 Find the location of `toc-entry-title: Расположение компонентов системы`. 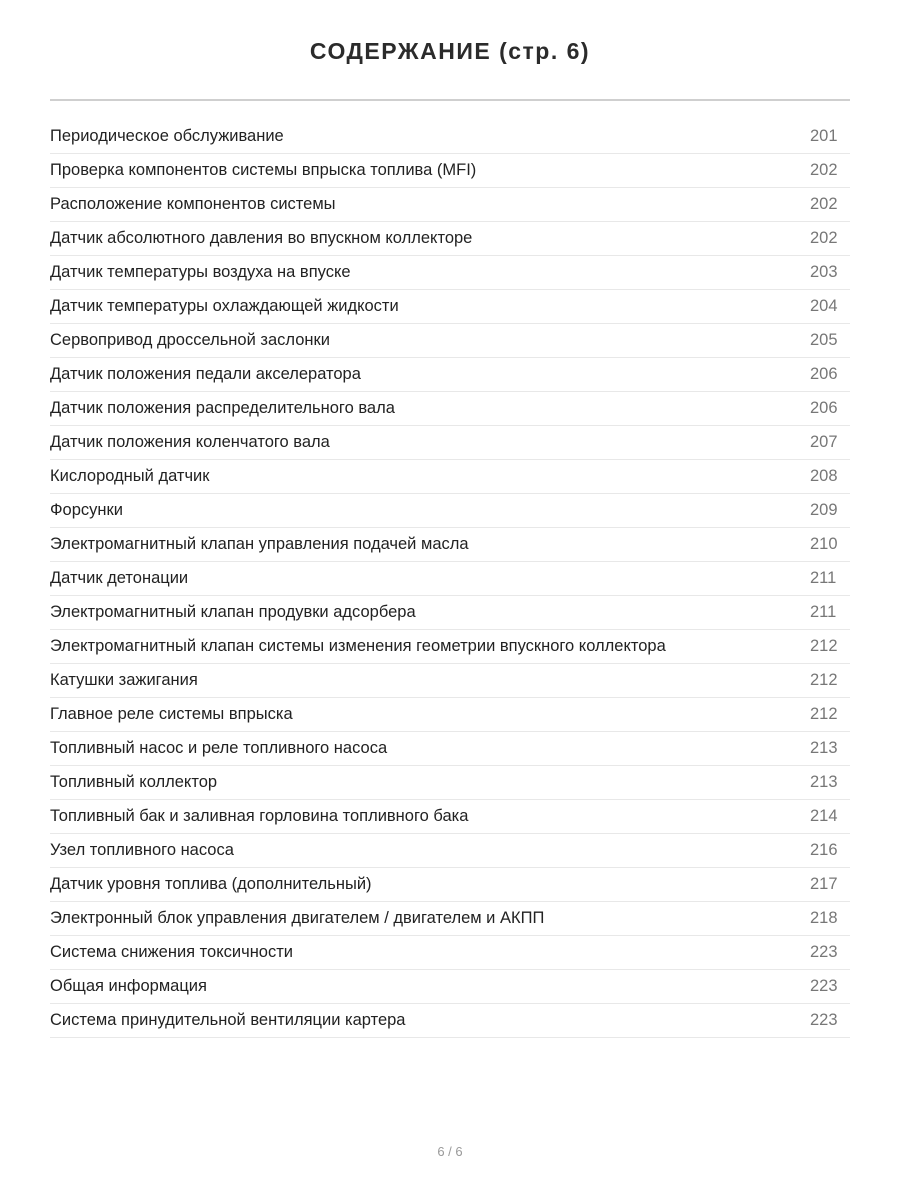

toc-entry-title: Расположение компонентов системы is located at coordinates (193, 204).